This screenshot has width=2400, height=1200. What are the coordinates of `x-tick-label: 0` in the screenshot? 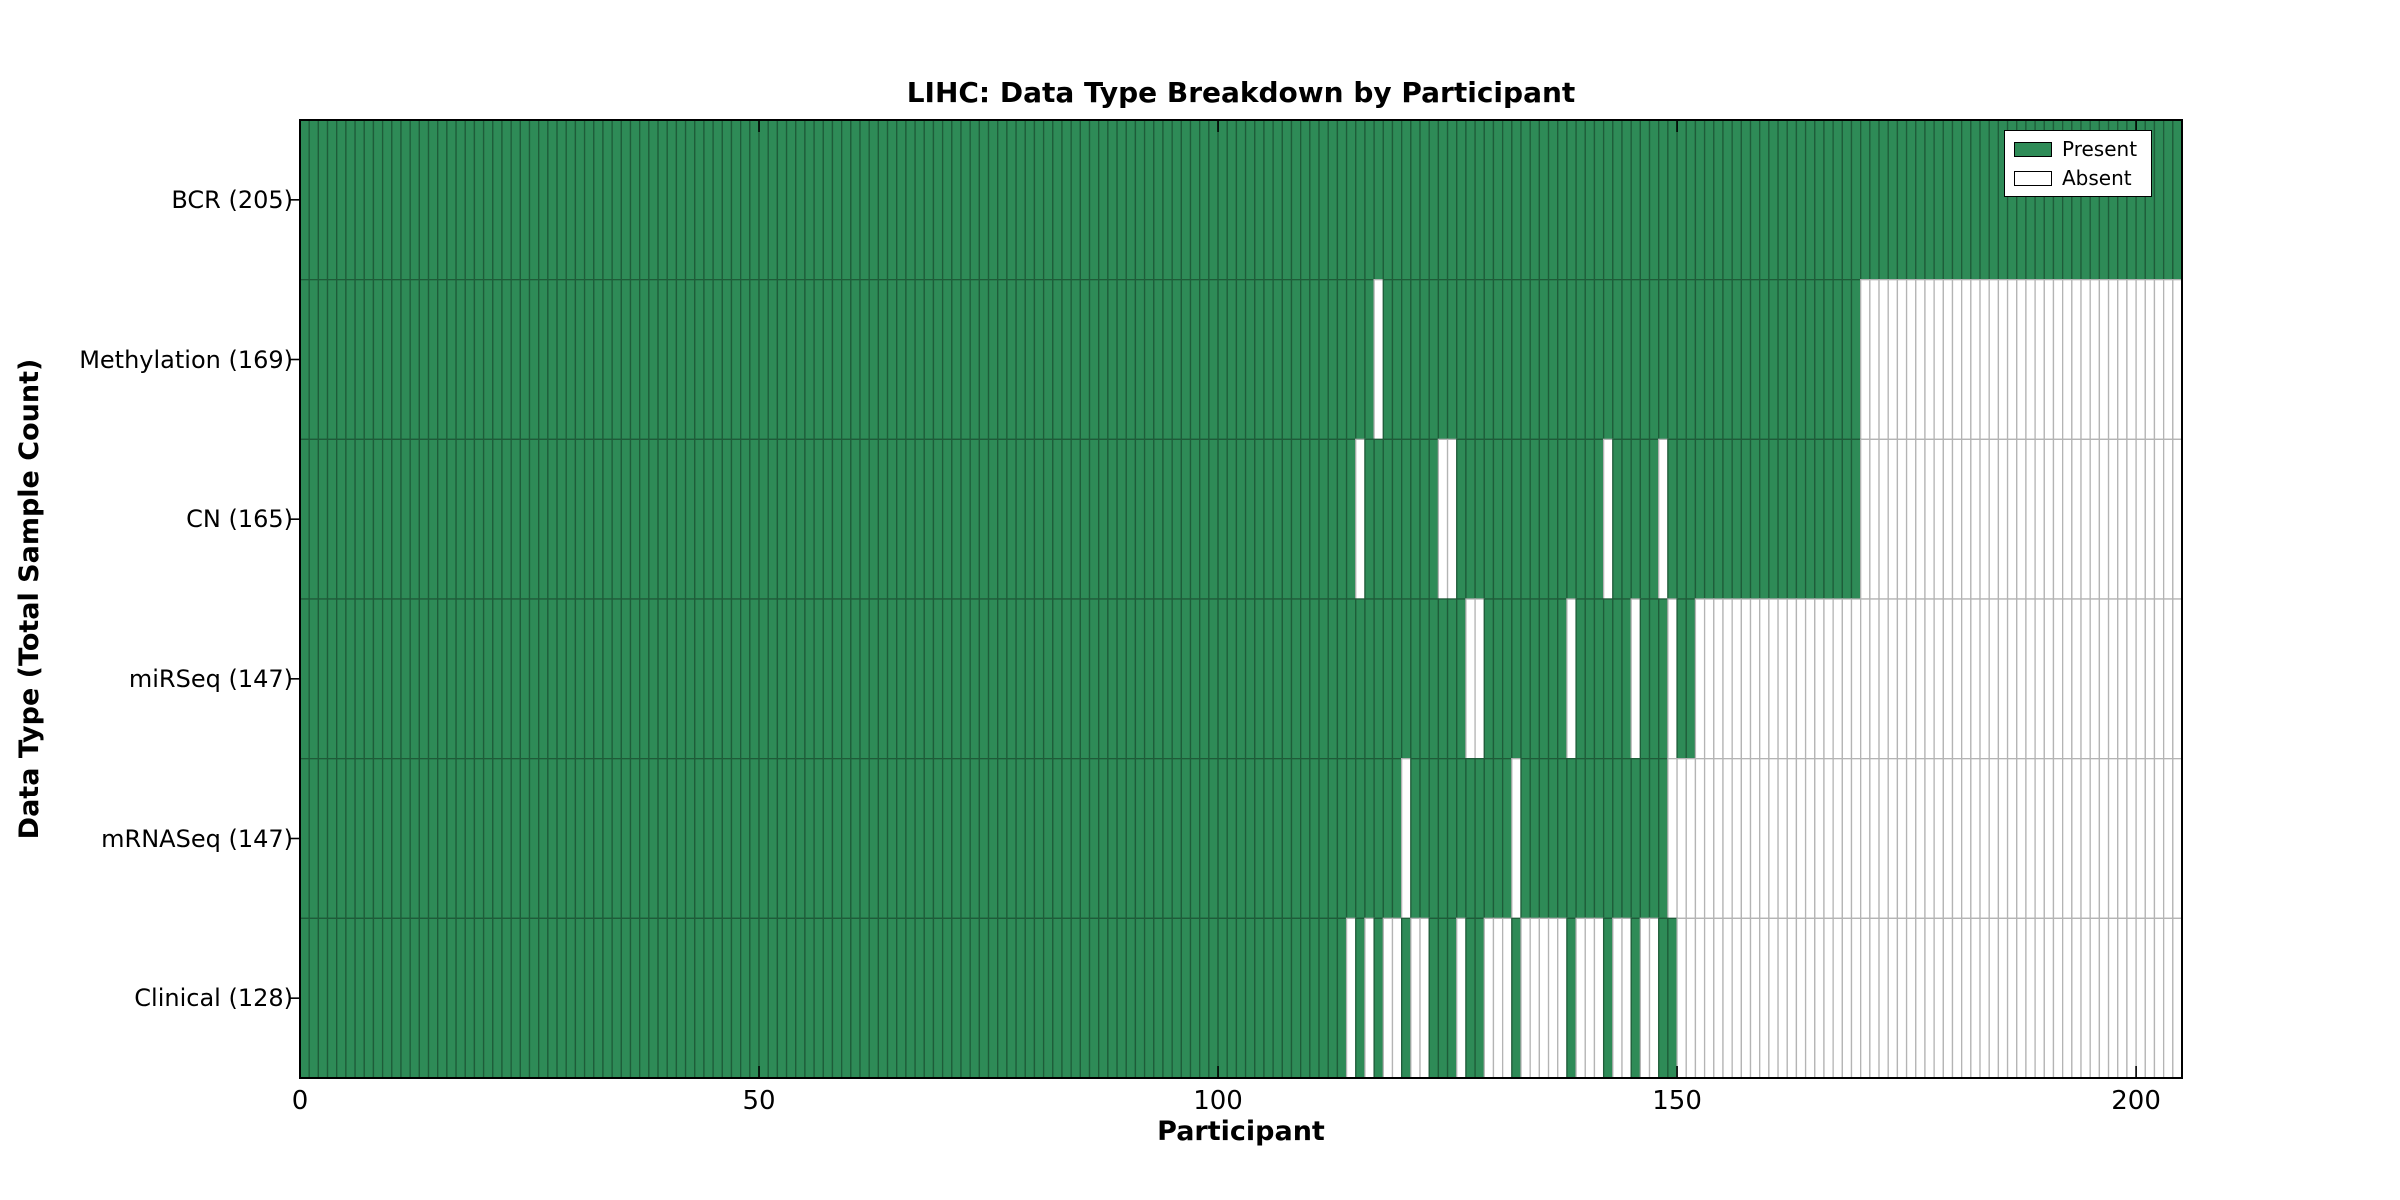 It's located at (300, 1101).